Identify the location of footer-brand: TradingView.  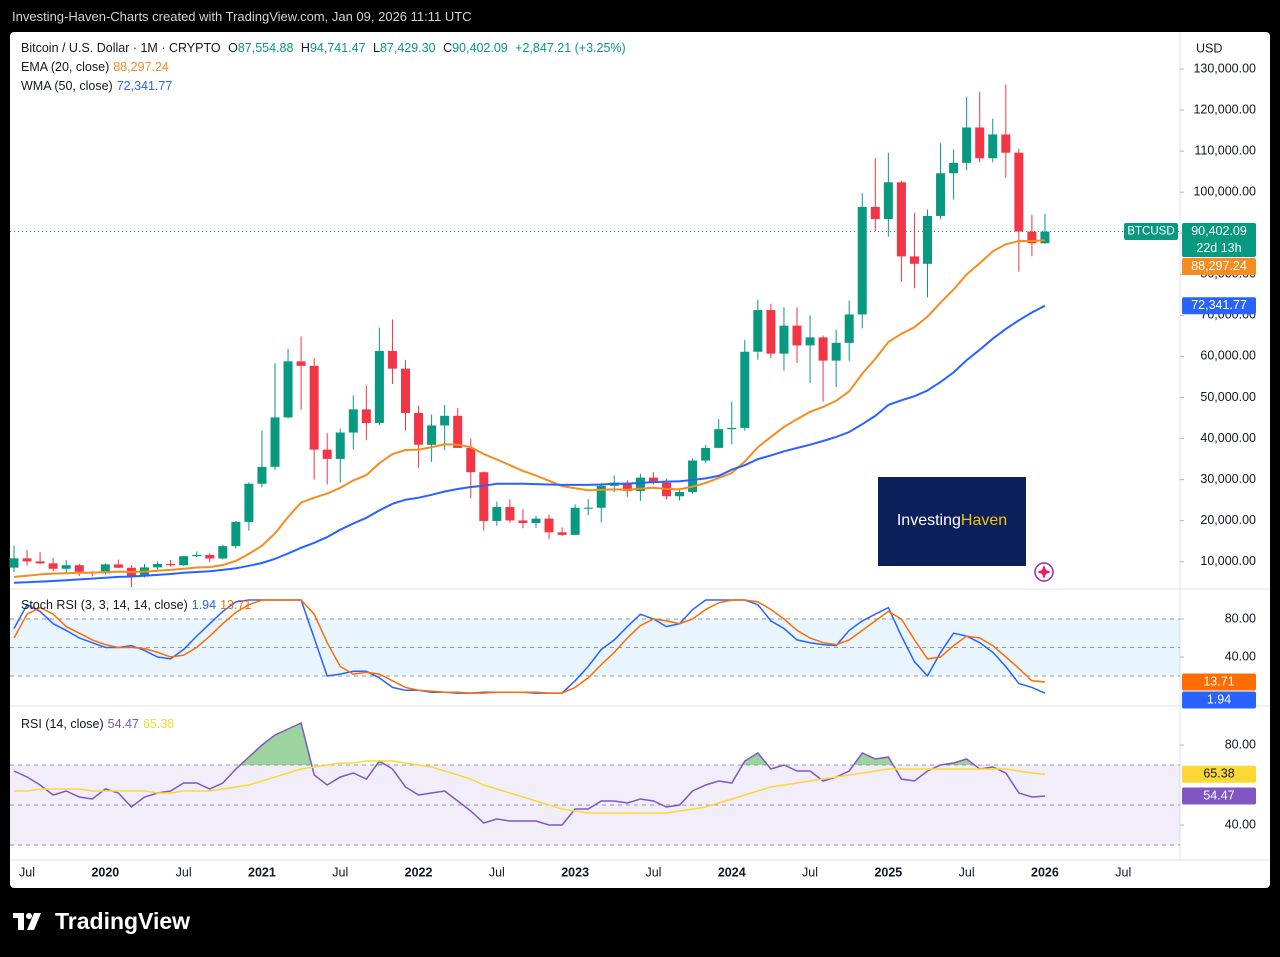
(122, 921).